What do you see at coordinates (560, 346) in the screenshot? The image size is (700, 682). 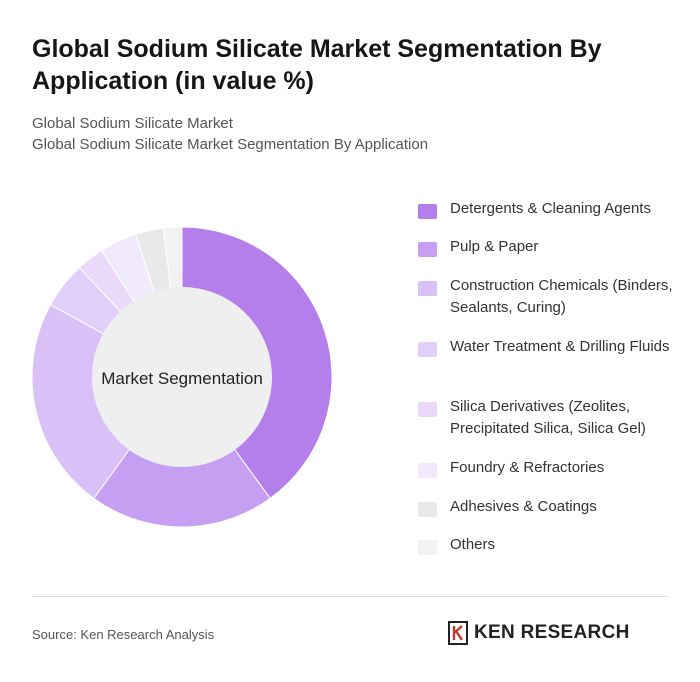 I see `legend-label: Water Treatment & Drilling Fluids` at bounding box center [560, 346].